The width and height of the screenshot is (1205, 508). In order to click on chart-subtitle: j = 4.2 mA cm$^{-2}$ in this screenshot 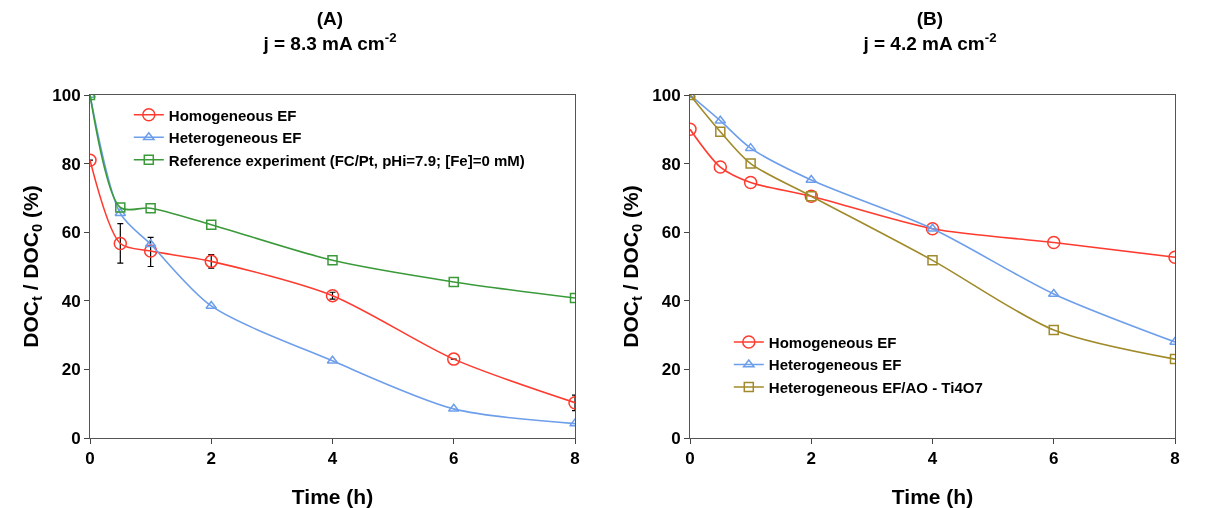, I will do `click(929, 42)`.